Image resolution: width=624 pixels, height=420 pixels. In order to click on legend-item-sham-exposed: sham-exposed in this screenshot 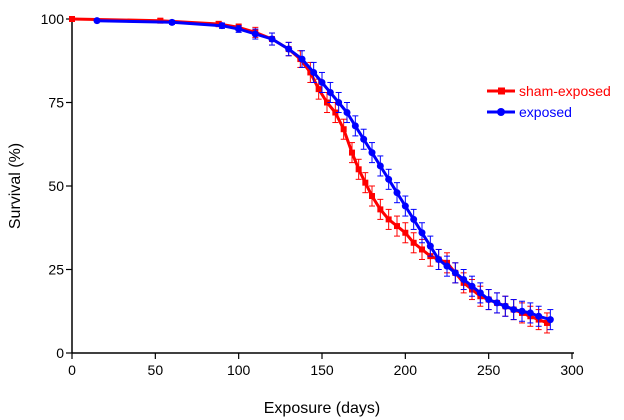, I will do `click(549, 91)`.